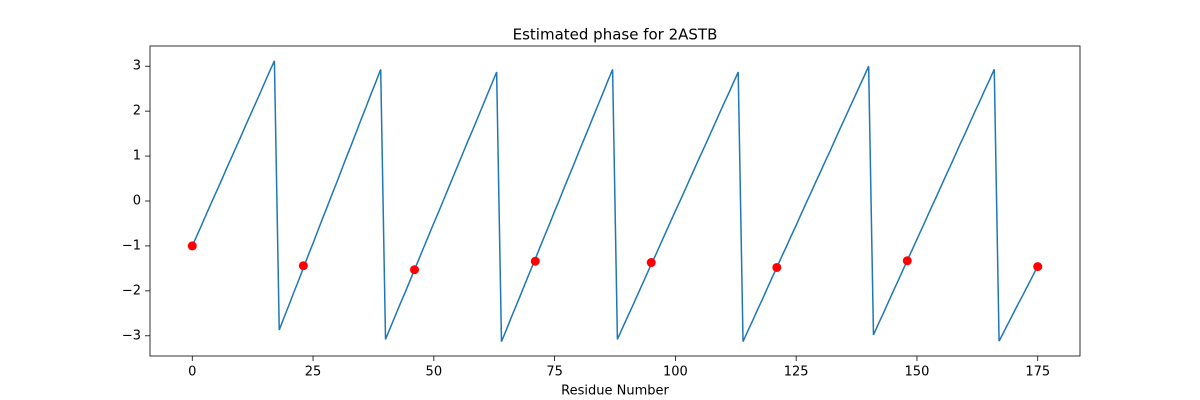  I want to click on x-tick-label: 100, so click(675, 372).